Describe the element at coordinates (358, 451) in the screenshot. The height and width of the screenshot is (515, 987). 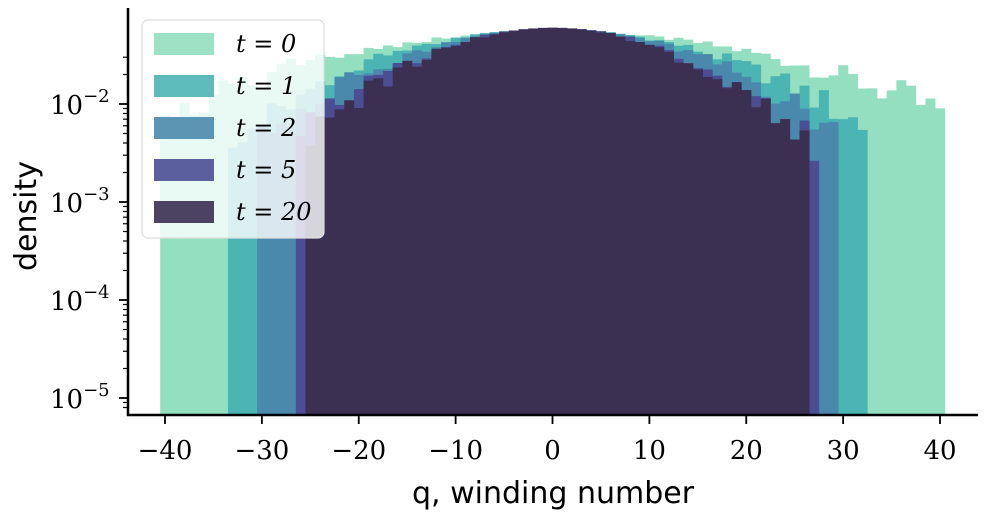
I see `x-tick-label: −20` at that location.